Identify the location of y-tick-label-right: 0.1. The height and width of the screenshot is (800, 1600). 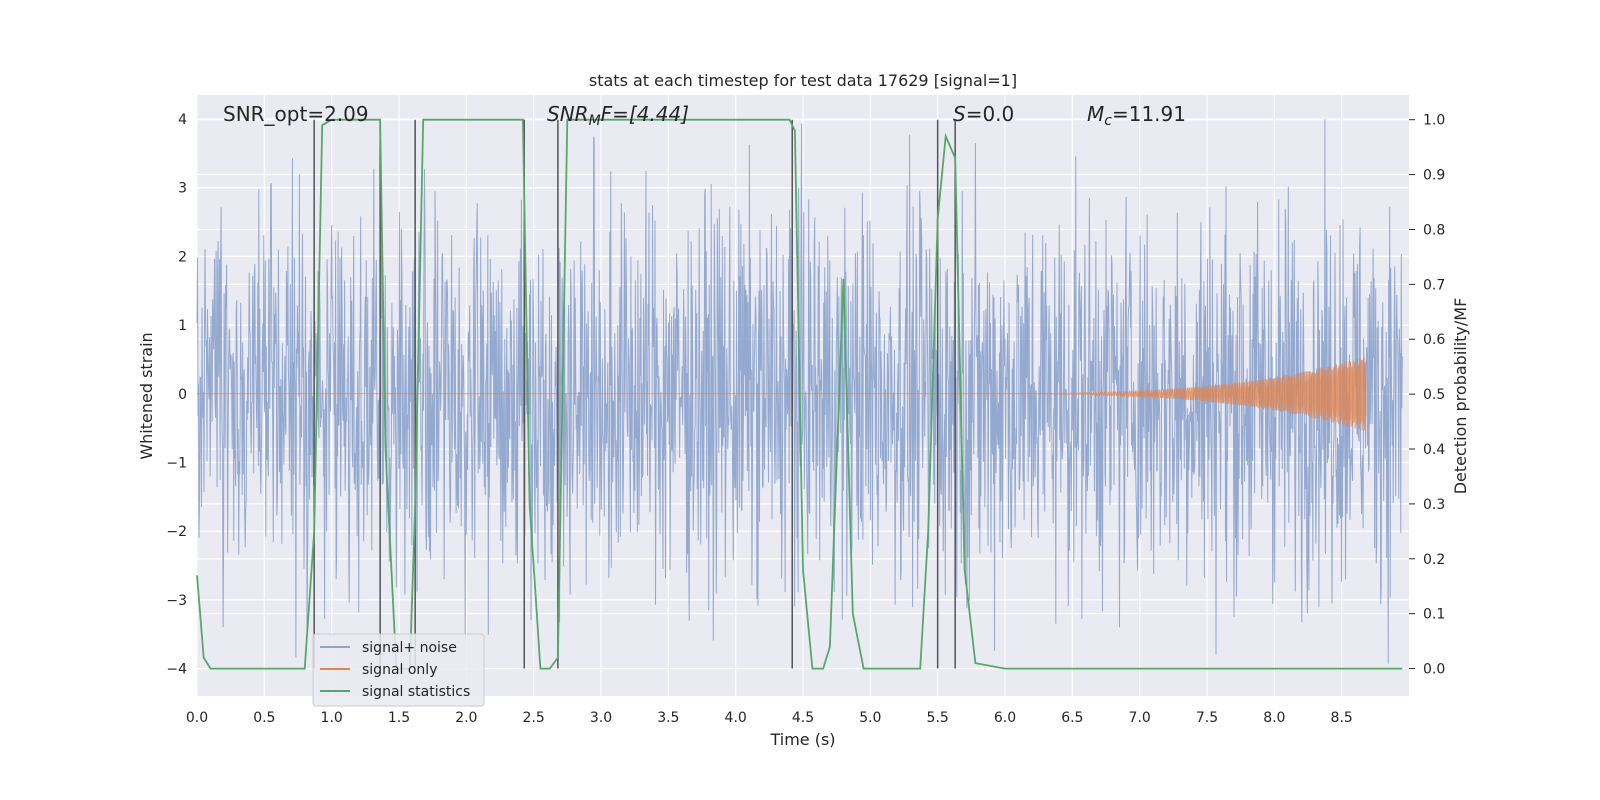
(1434, 615).